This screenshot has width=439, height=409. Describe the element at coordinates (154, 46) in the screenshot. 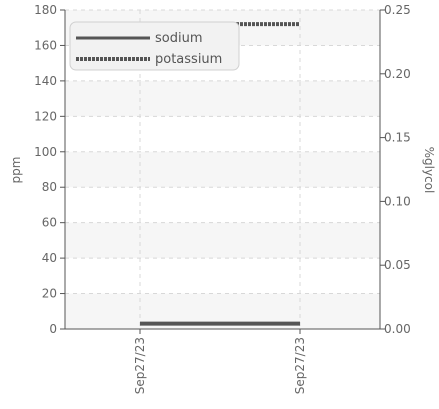

I see `legend: sodium potassium` at that location.